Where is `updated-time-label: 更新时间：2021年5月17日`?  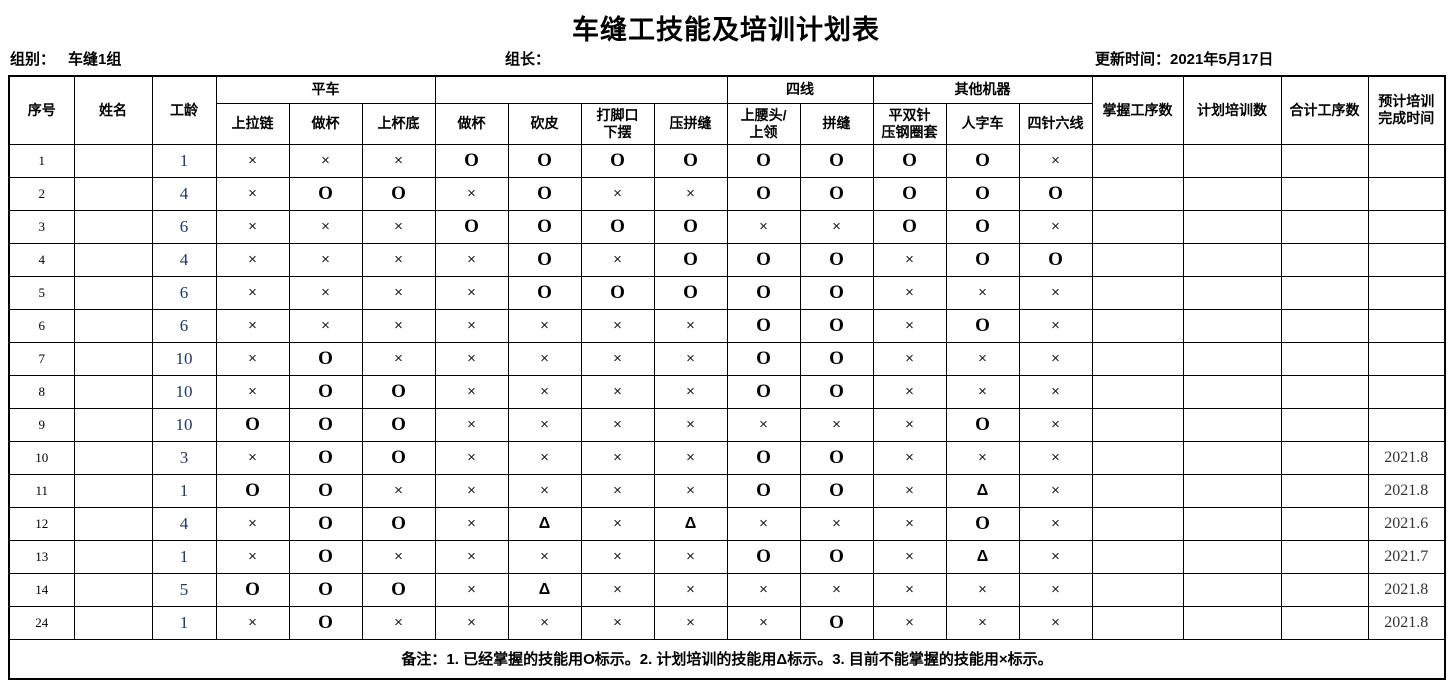
updated-time-label: 更新时间：2021年5月17日 is located at coordinates (1184, 59).